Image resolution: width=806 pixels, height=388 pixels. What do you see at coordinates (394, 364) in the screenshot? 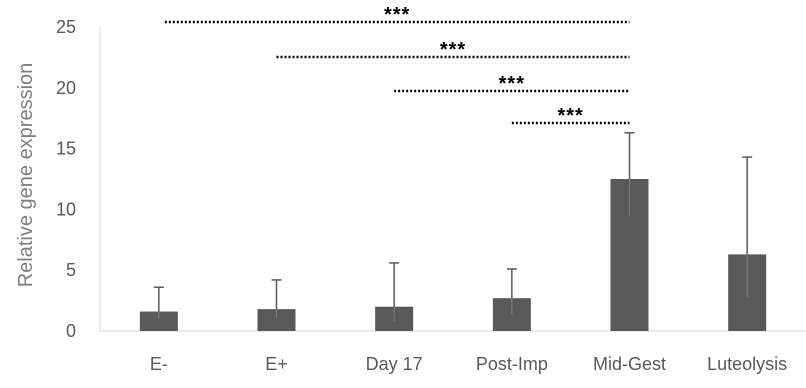
I see `x-tick-label: Day 17` at bounding box center [394, 364].